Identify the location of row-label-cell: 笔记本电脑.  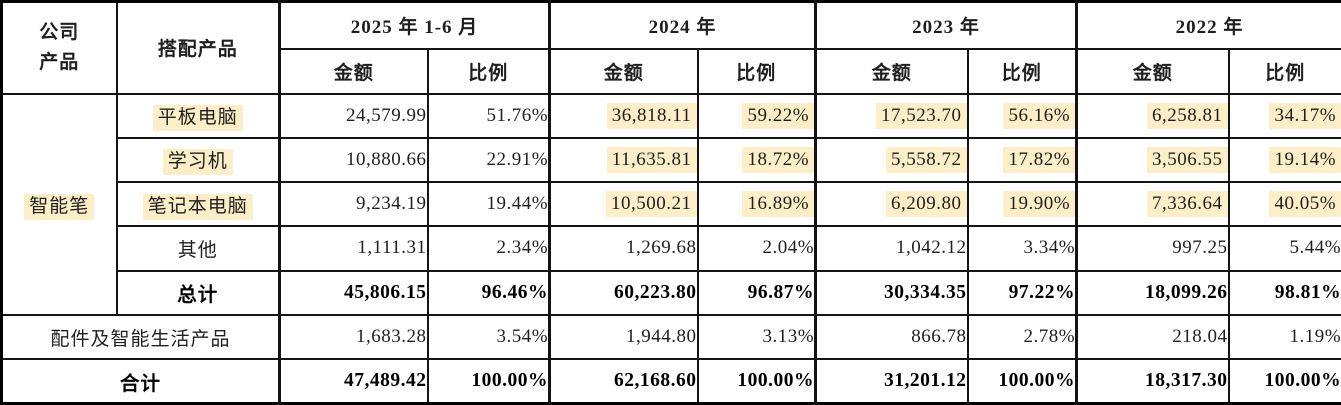
(198, 204).